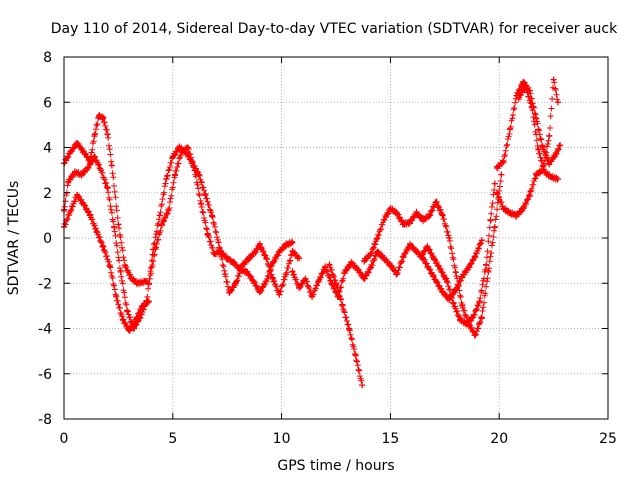 The height and width of the screenshot is (480, 640). I want to click on y-tick-label: 0, so click(47, 239).